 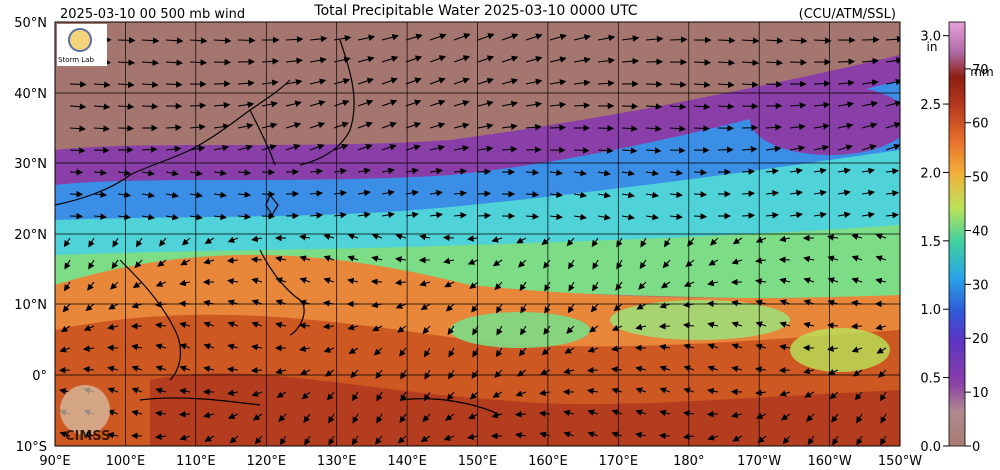 What do you see at coordinates (930, 37) in the screenshot?
I see `inch-tick-label: 3.0` at bounding box center [930, 37].